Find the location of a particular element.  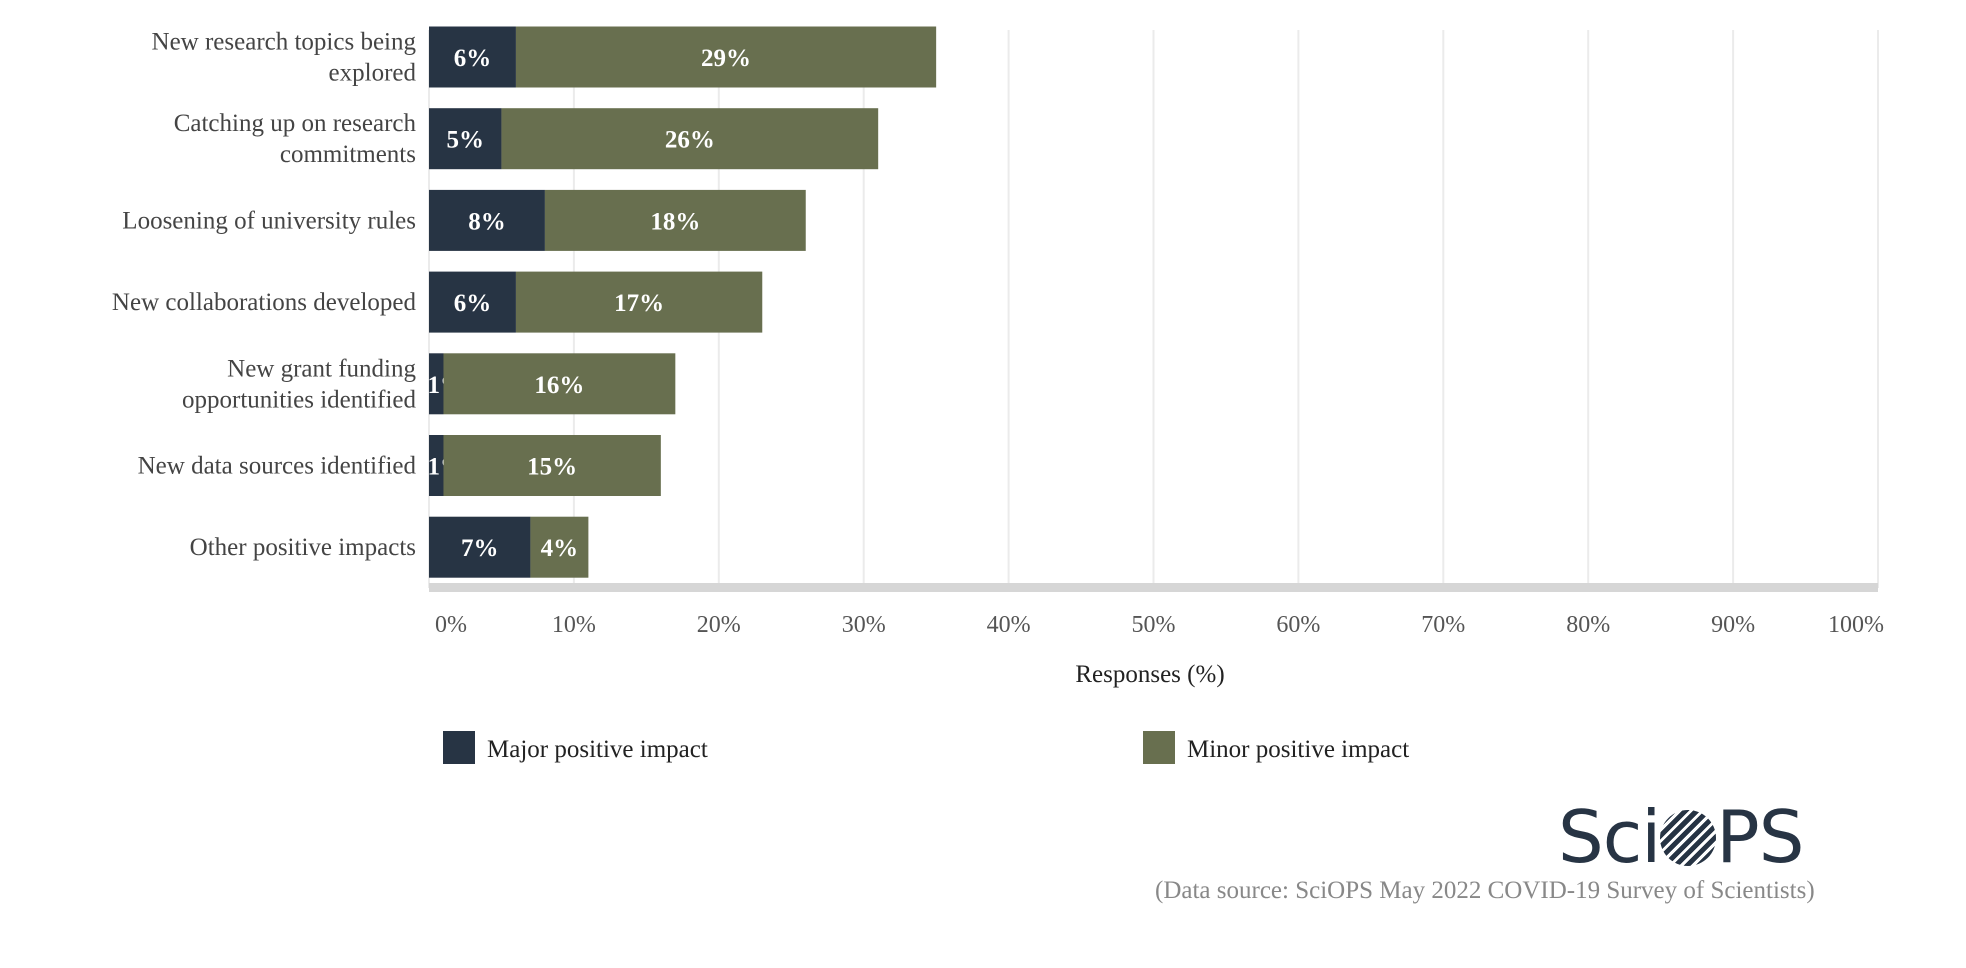

x-axis-band is located at coordinates (1153, 587).